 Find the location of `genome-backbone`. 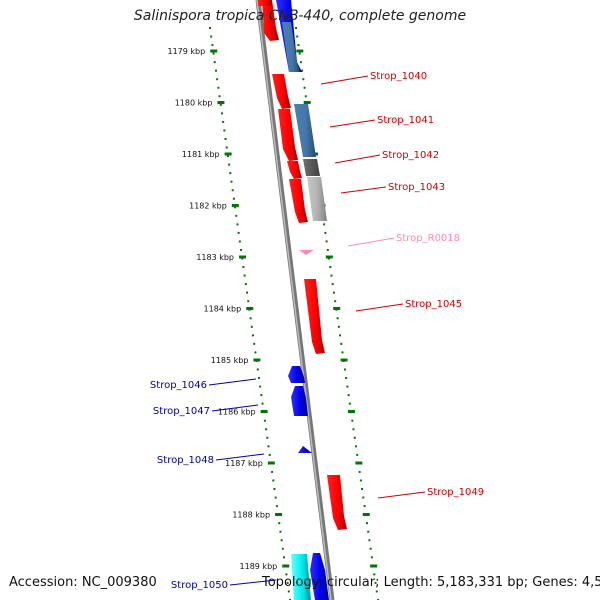

genome-backbone is located at coordinates (295, 300).